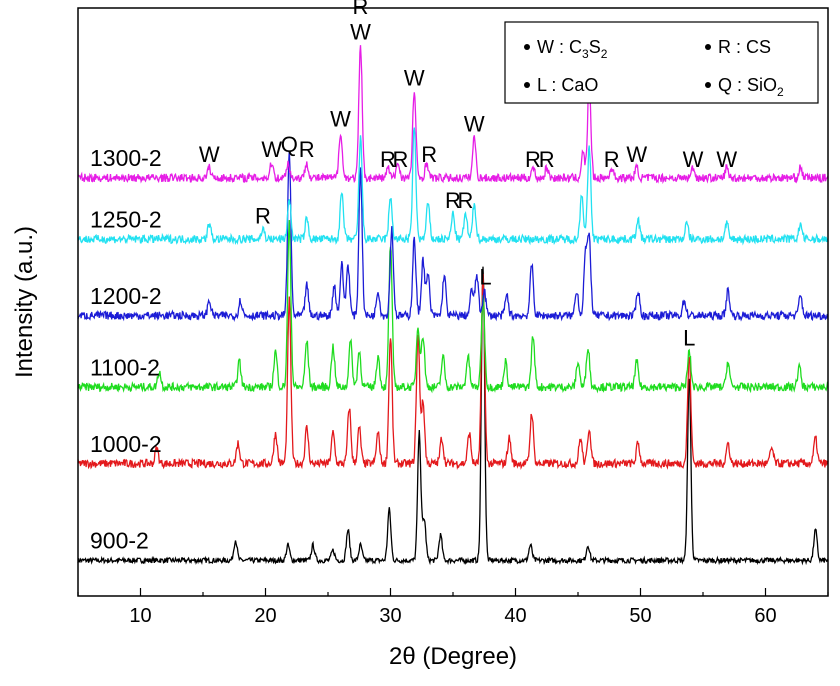  Describe the element at coordinates (744, 47) in the screenshot. I see `legend-entry-r: R : CS` at that location.